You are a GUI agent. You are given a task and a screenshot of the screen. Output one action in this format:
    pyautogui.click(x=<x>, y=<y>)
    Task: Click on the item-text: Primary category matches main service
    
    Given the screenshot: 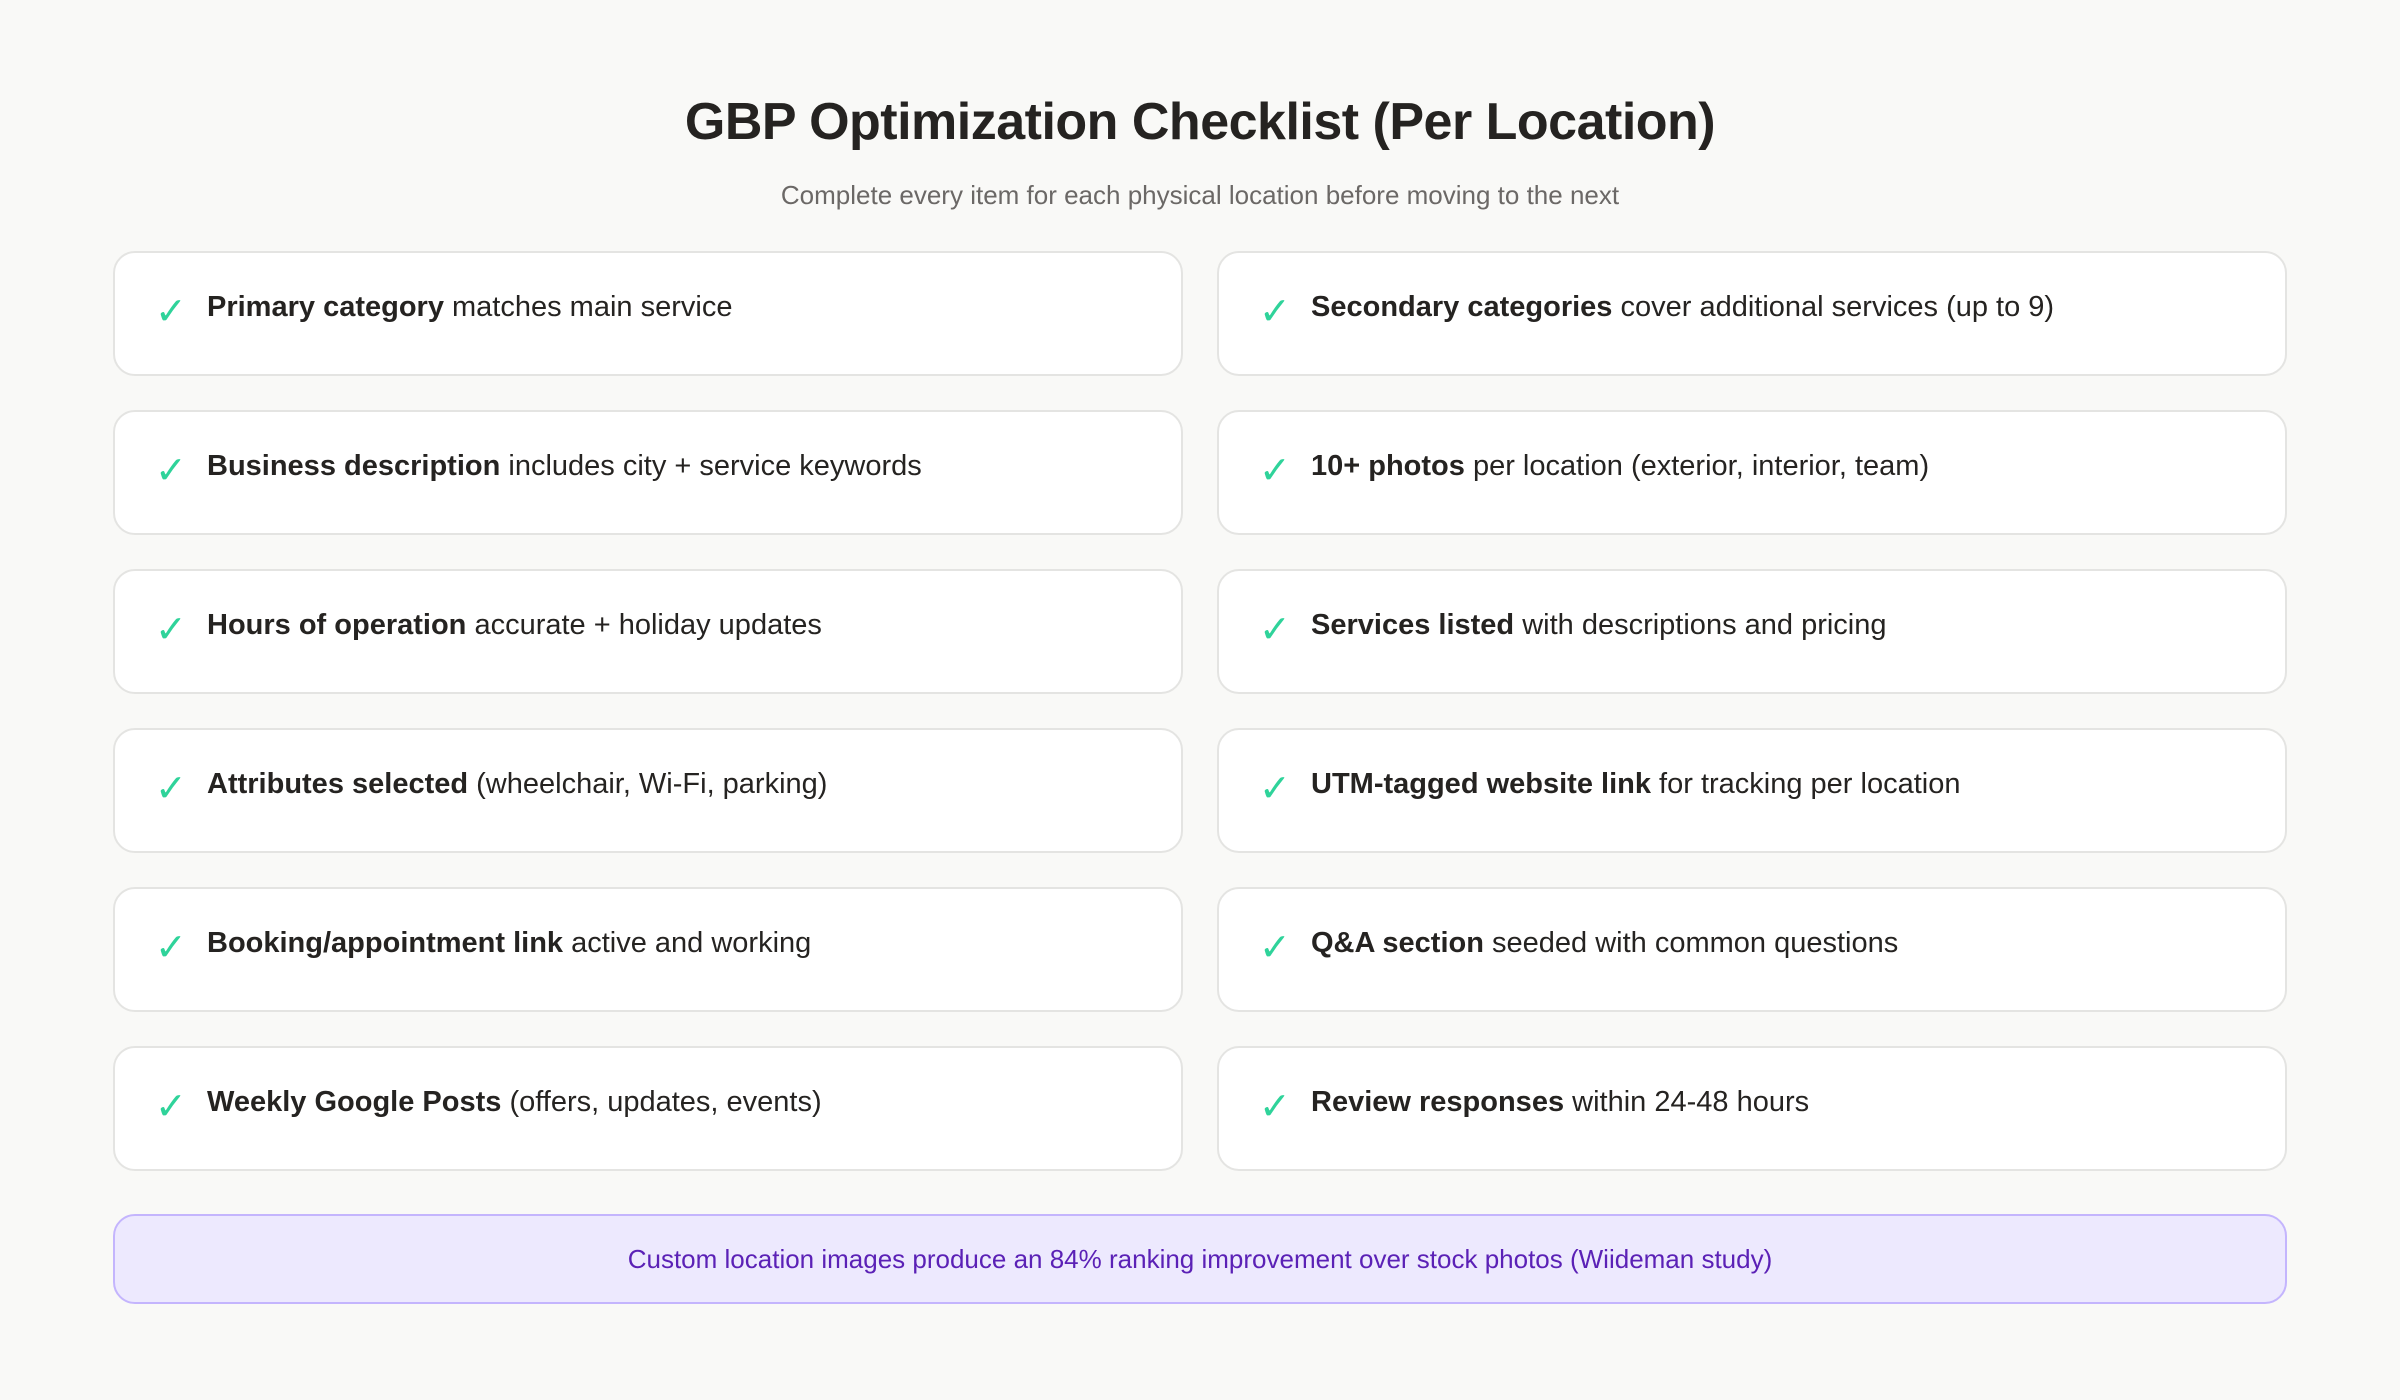 What is the action you would take?
    pyautogui.click(x=469, y=307)
    